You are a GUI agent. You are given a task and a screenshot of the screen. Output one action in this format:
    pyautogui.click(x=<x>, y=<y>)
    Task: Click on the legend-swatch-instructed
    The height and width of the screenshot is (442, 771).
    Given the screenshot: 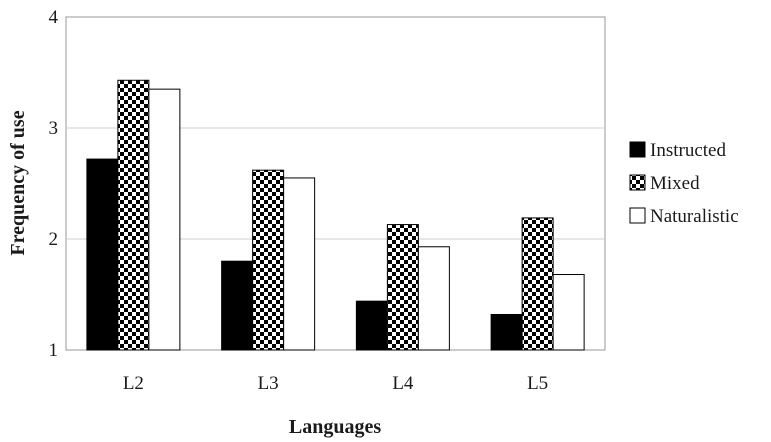 What is the action you would take?
    pyautogui.click(x=637, y=149)
    